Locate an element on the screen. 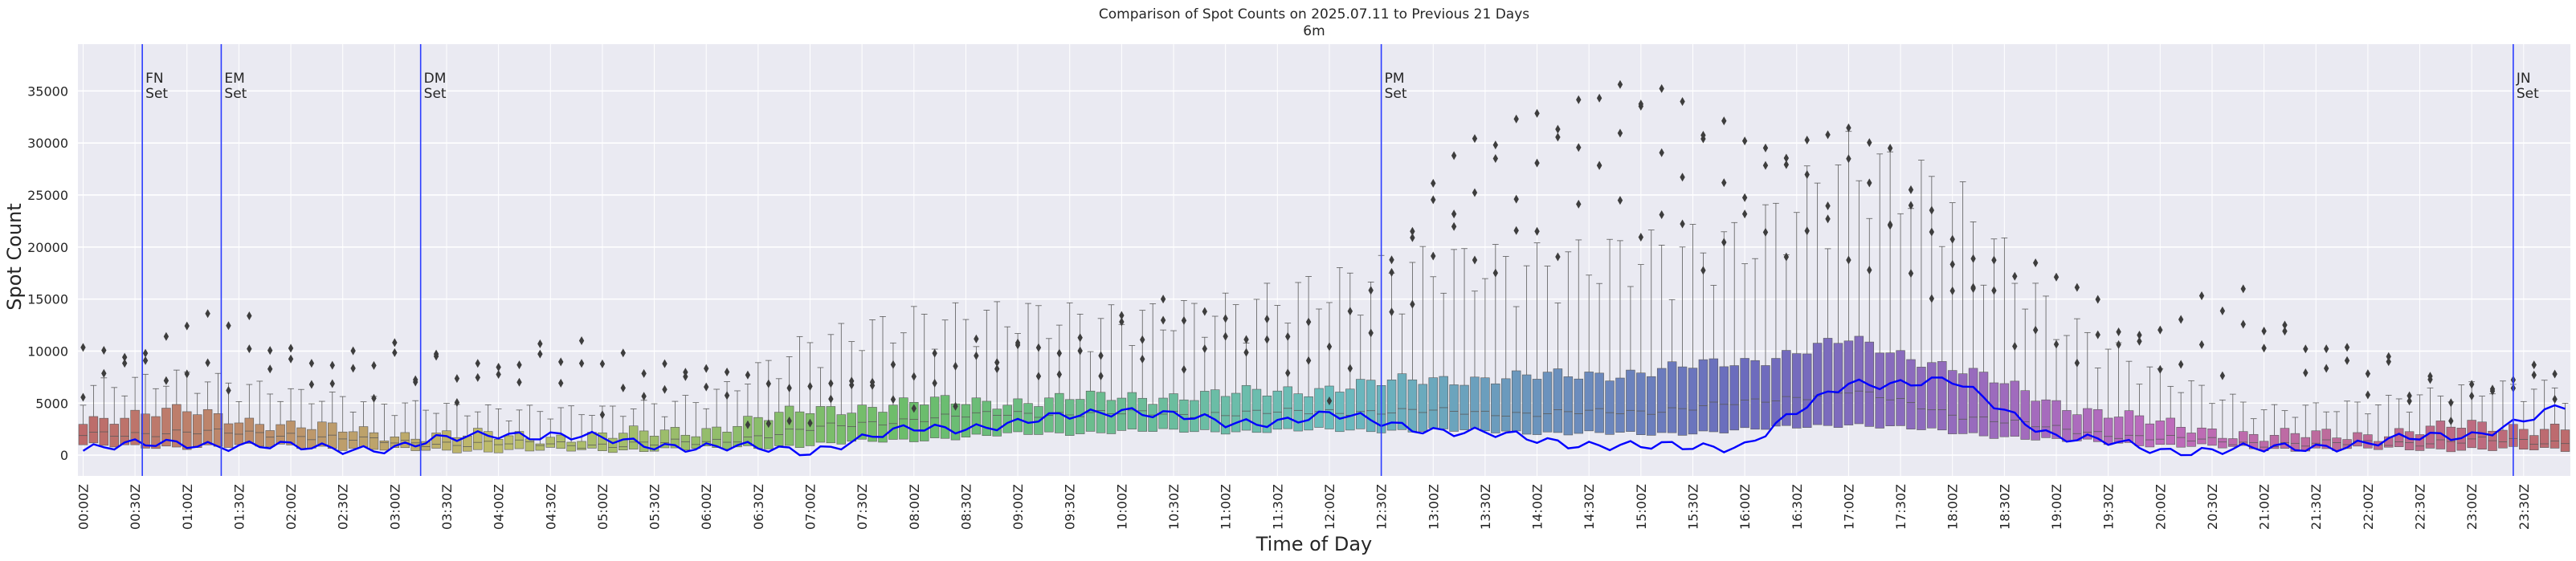 This screenshot has height=561, width=2576. y-tick-label: 35000 is located at coordinates (47, 91).